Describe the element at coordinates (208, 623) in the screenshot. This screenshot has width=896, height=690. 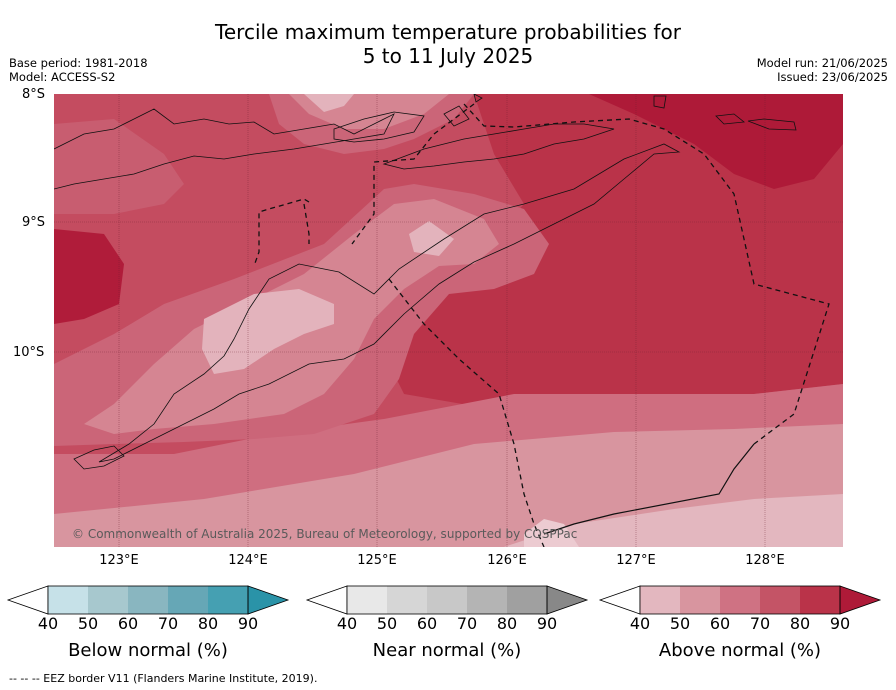
I see `colorbar-below-tick-label: 80` at that location.